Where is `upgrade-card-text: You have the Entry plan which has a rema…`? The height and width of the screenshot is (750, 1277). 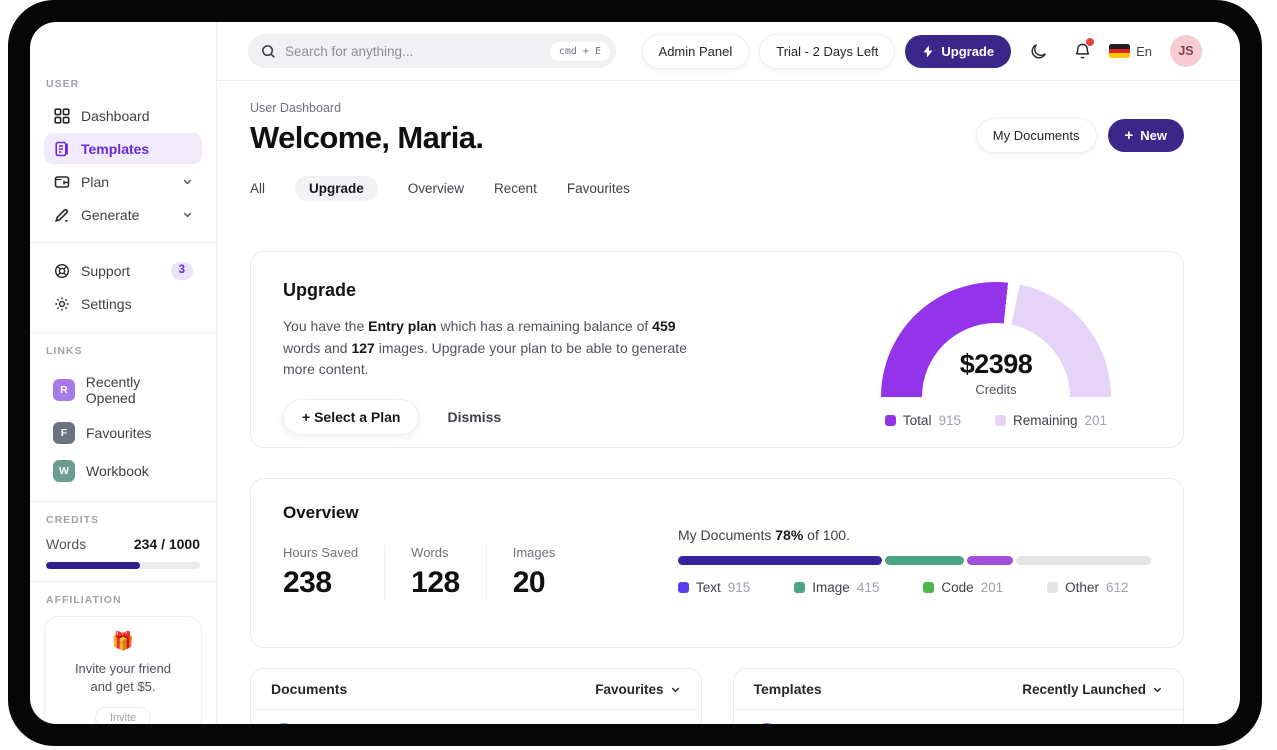
upgrade-card-text: You have the Entry plan which has a rema… is located at coordinates (485, 348).